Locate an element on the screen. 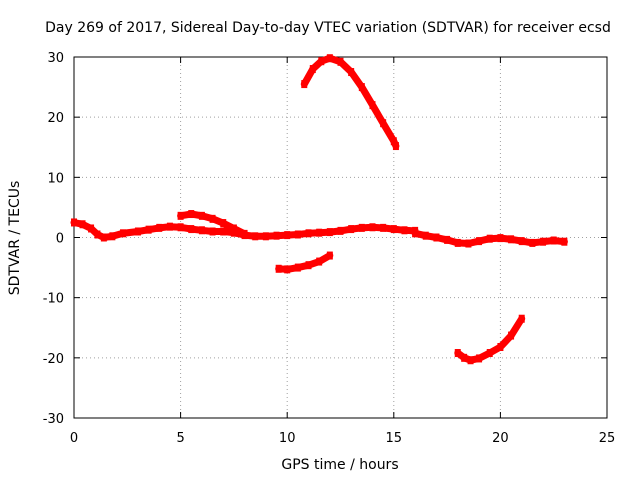 The image size is (640, 480). y-tick-label: 10 is located at coordinates (55, 178).